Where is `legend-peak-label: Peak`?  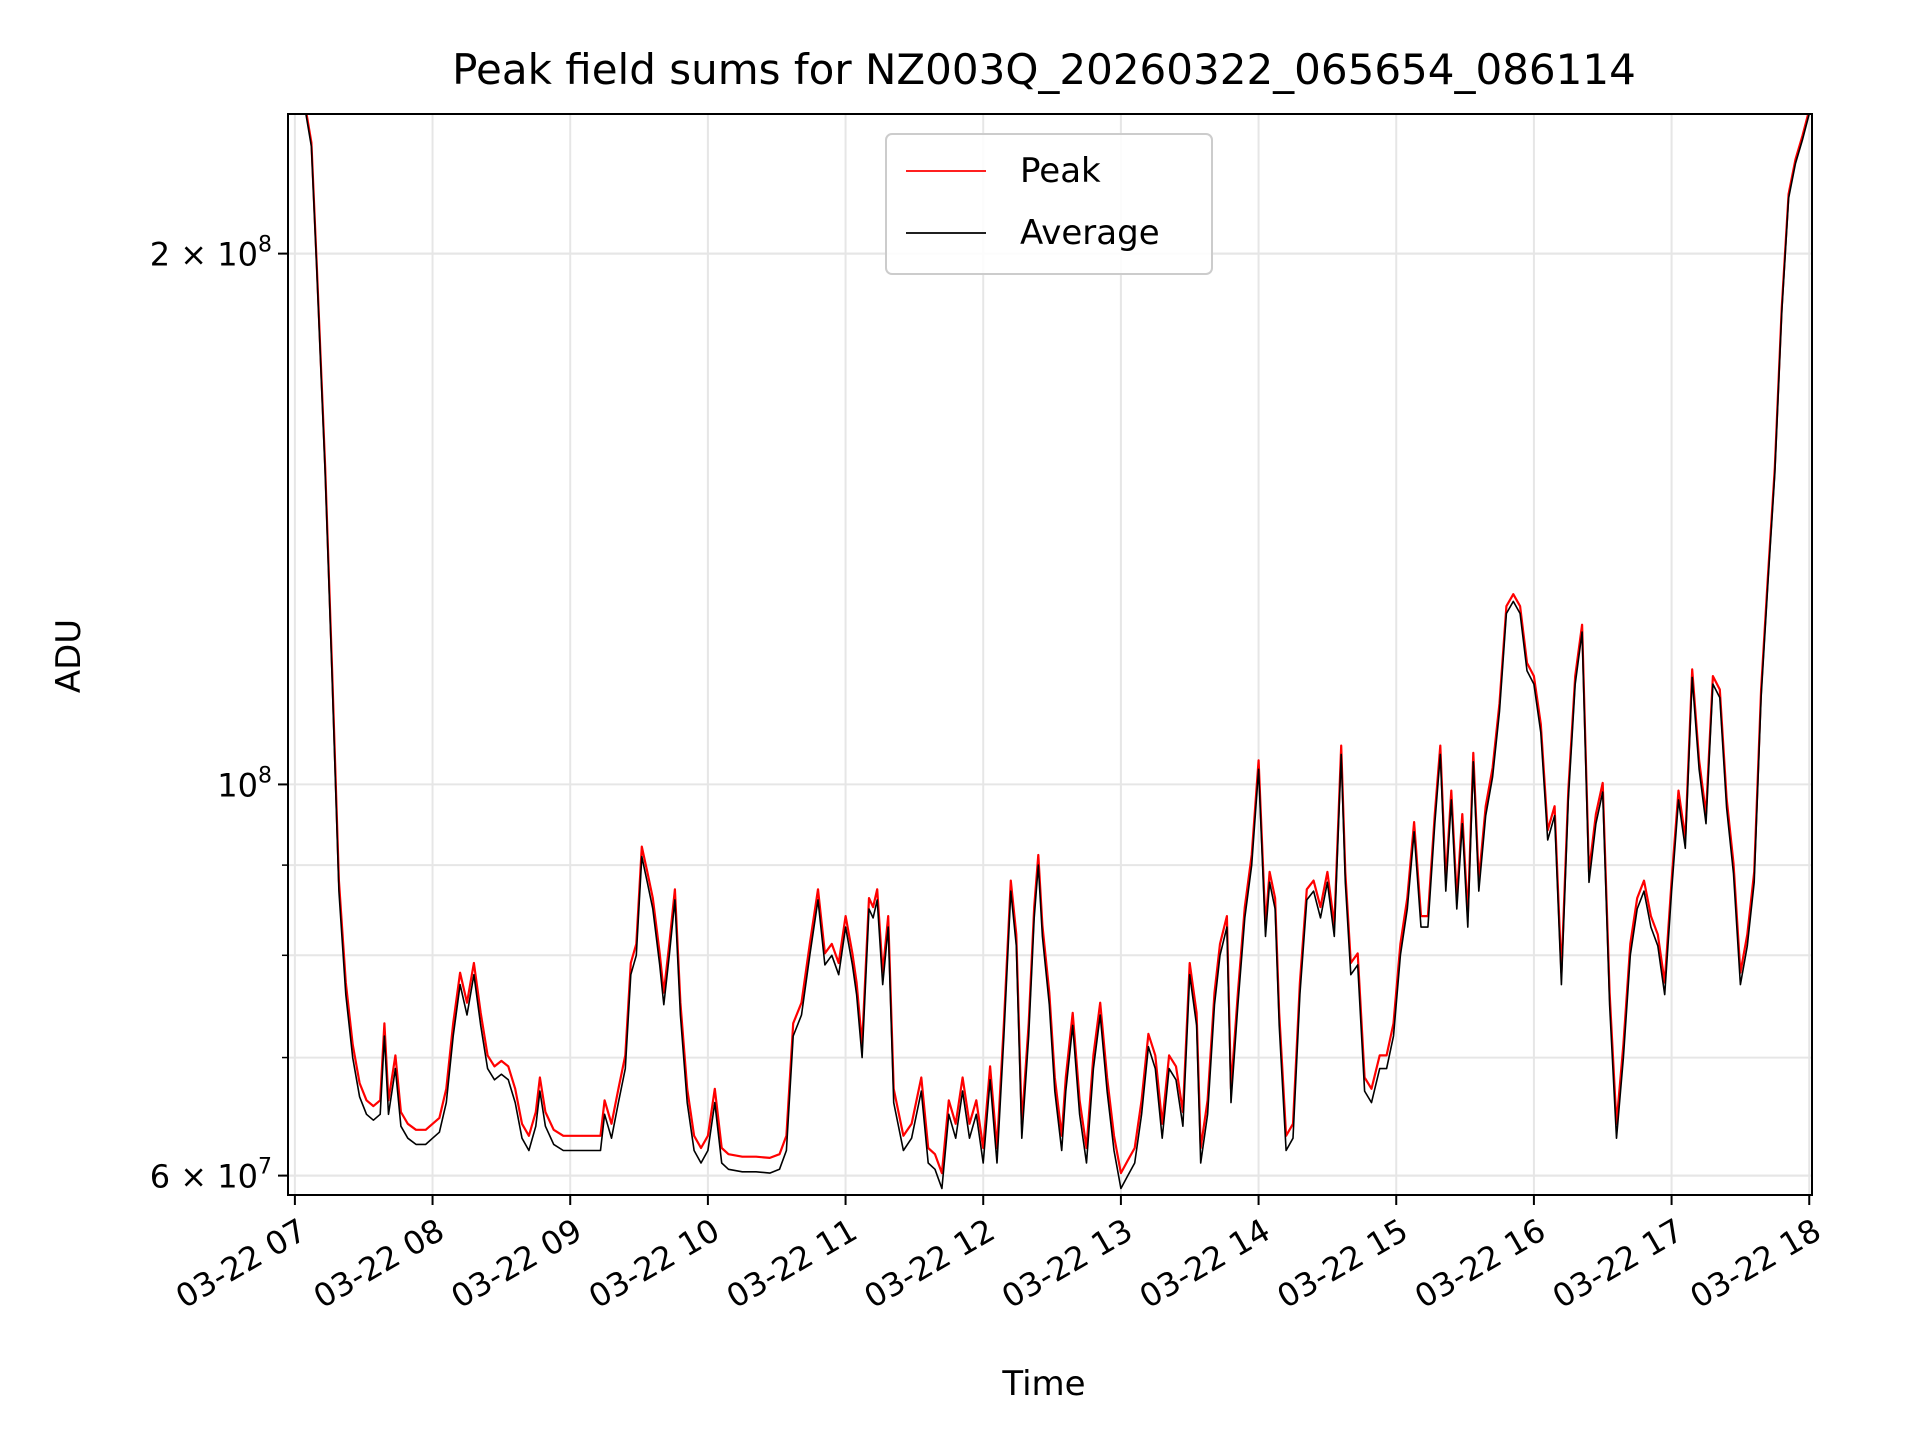
legend-peak-label: Peak is located at coordinates (1060, 171).